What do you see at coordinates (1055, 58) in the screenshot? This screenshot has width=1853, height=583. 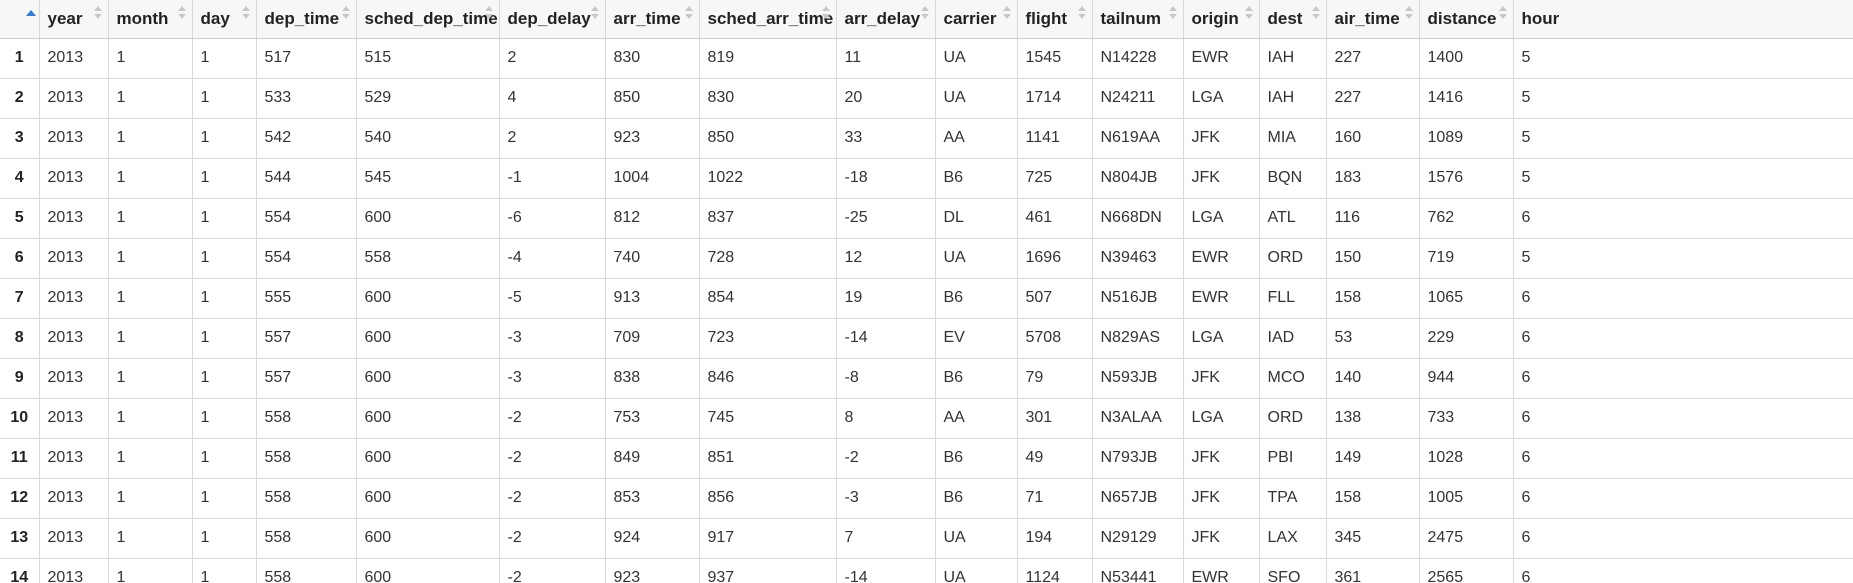 I see `table-cell: 1545` at bounding box center [1055, 58].